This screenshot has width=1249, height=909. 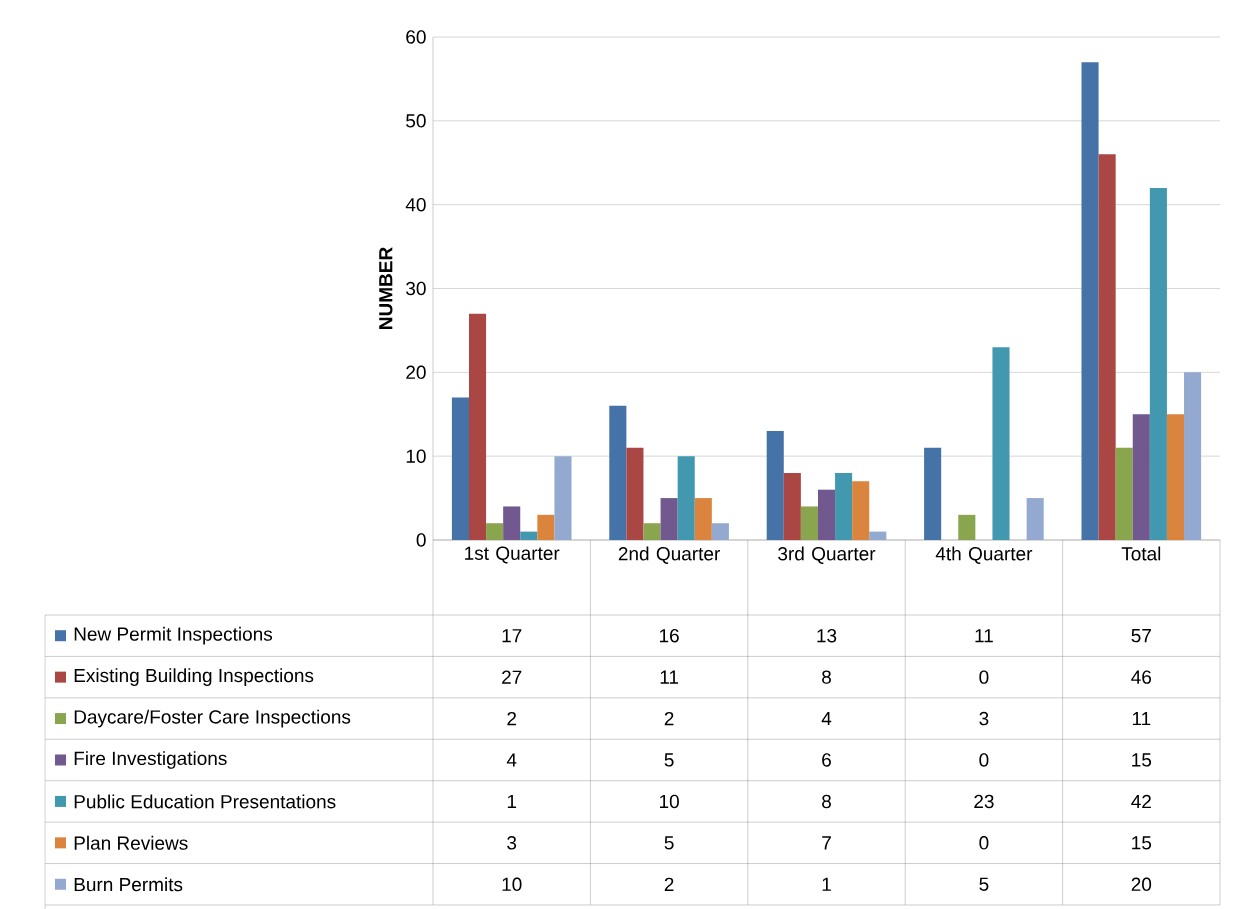 What do you see at coordinates (421, 540) in the screenshot?
I see `y-tick-label: 0` at bounding box center [421, 540].